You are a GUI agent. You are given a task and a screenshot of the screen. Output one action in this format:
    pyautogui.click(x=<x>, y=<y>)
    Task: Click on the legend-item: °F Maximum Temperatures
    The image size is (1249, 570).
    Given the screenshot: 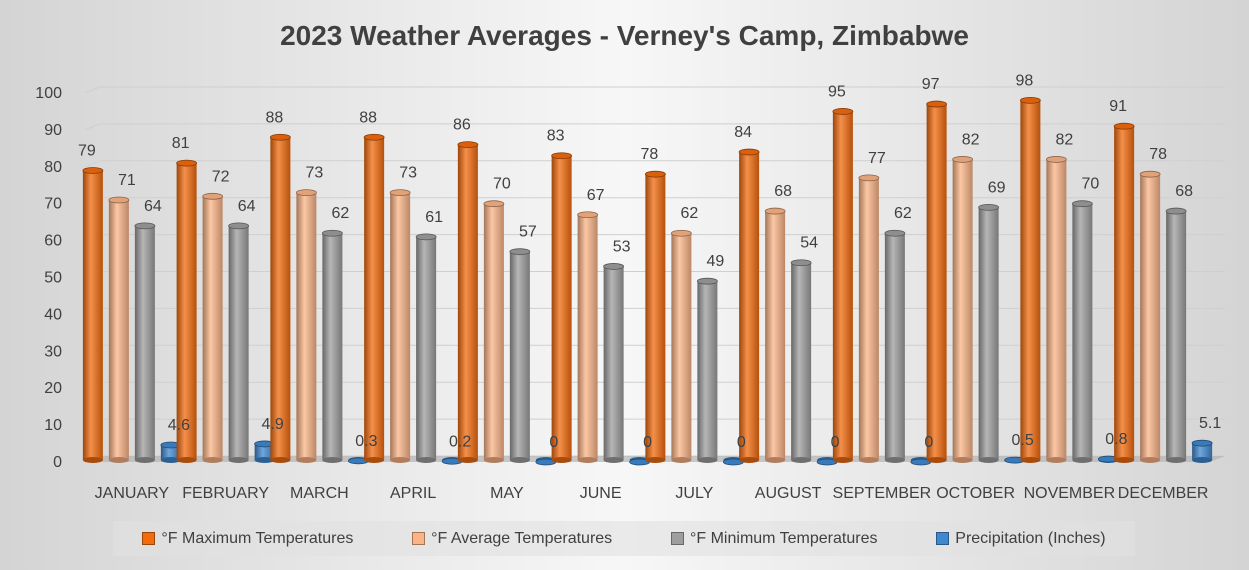 What is the action you would take?
    pyautogui.click(x=247, y=539)
    